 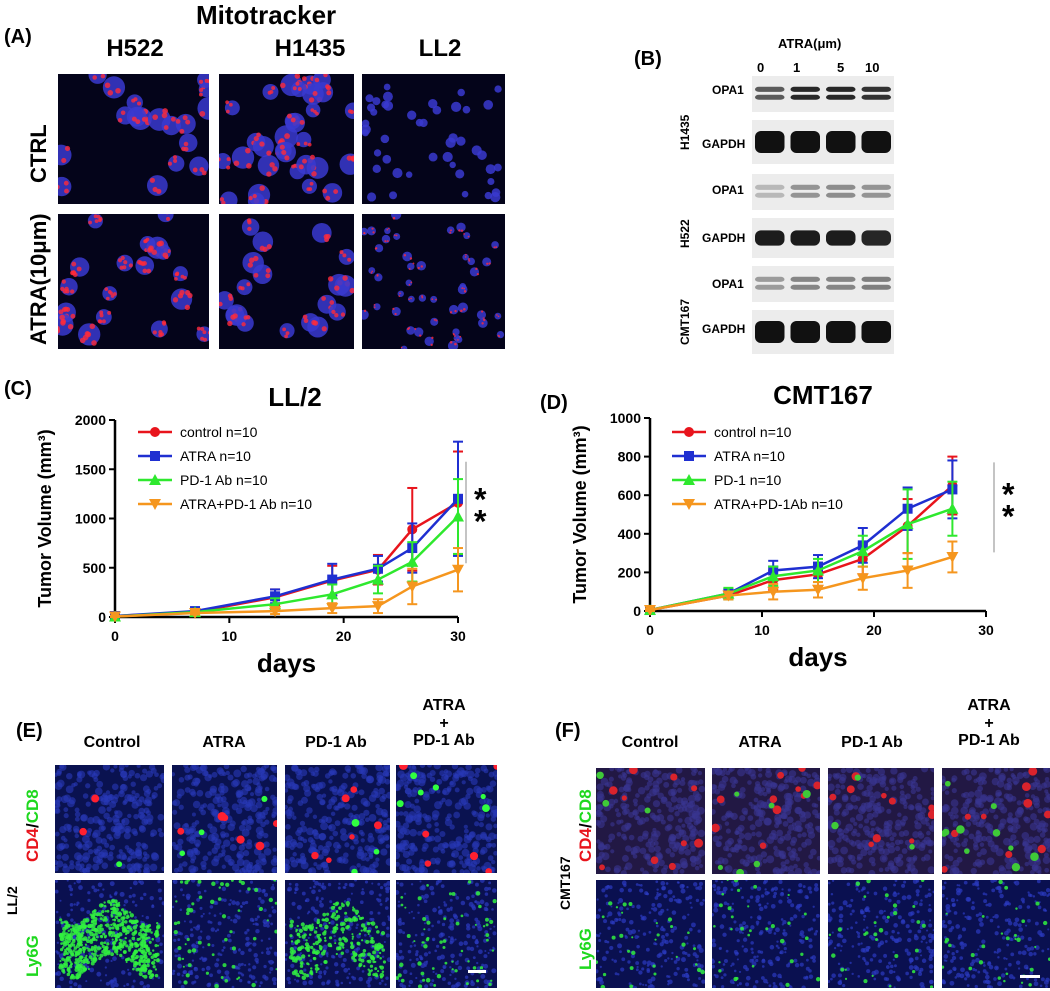 What do you see at coordinates (585, 806) in the screenshot?
I see `stain-cd8-label: CD8` at bounding box center [585, 806].